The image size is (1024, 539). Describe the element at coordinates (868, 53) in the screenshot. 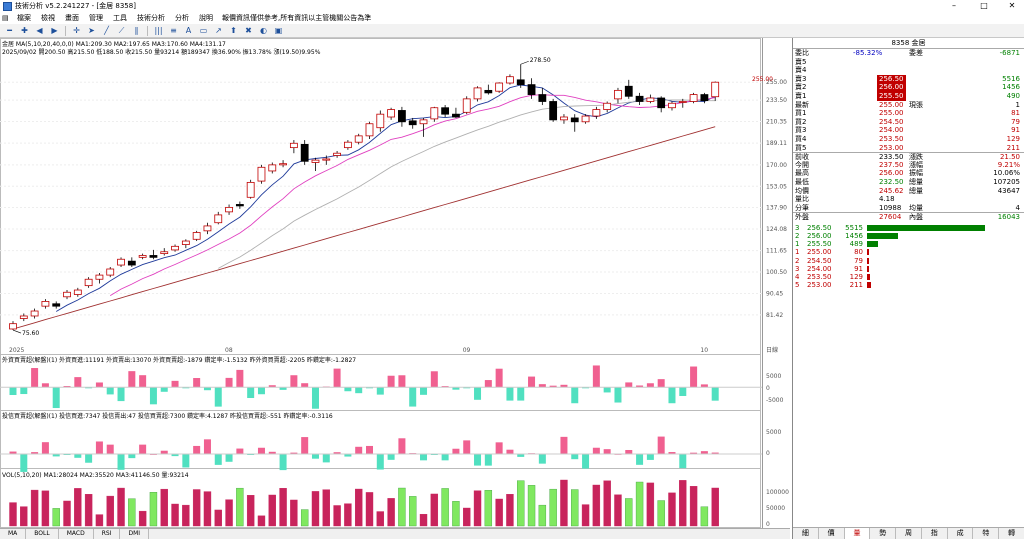

I see `weibi-value: -85.32%` at that location.